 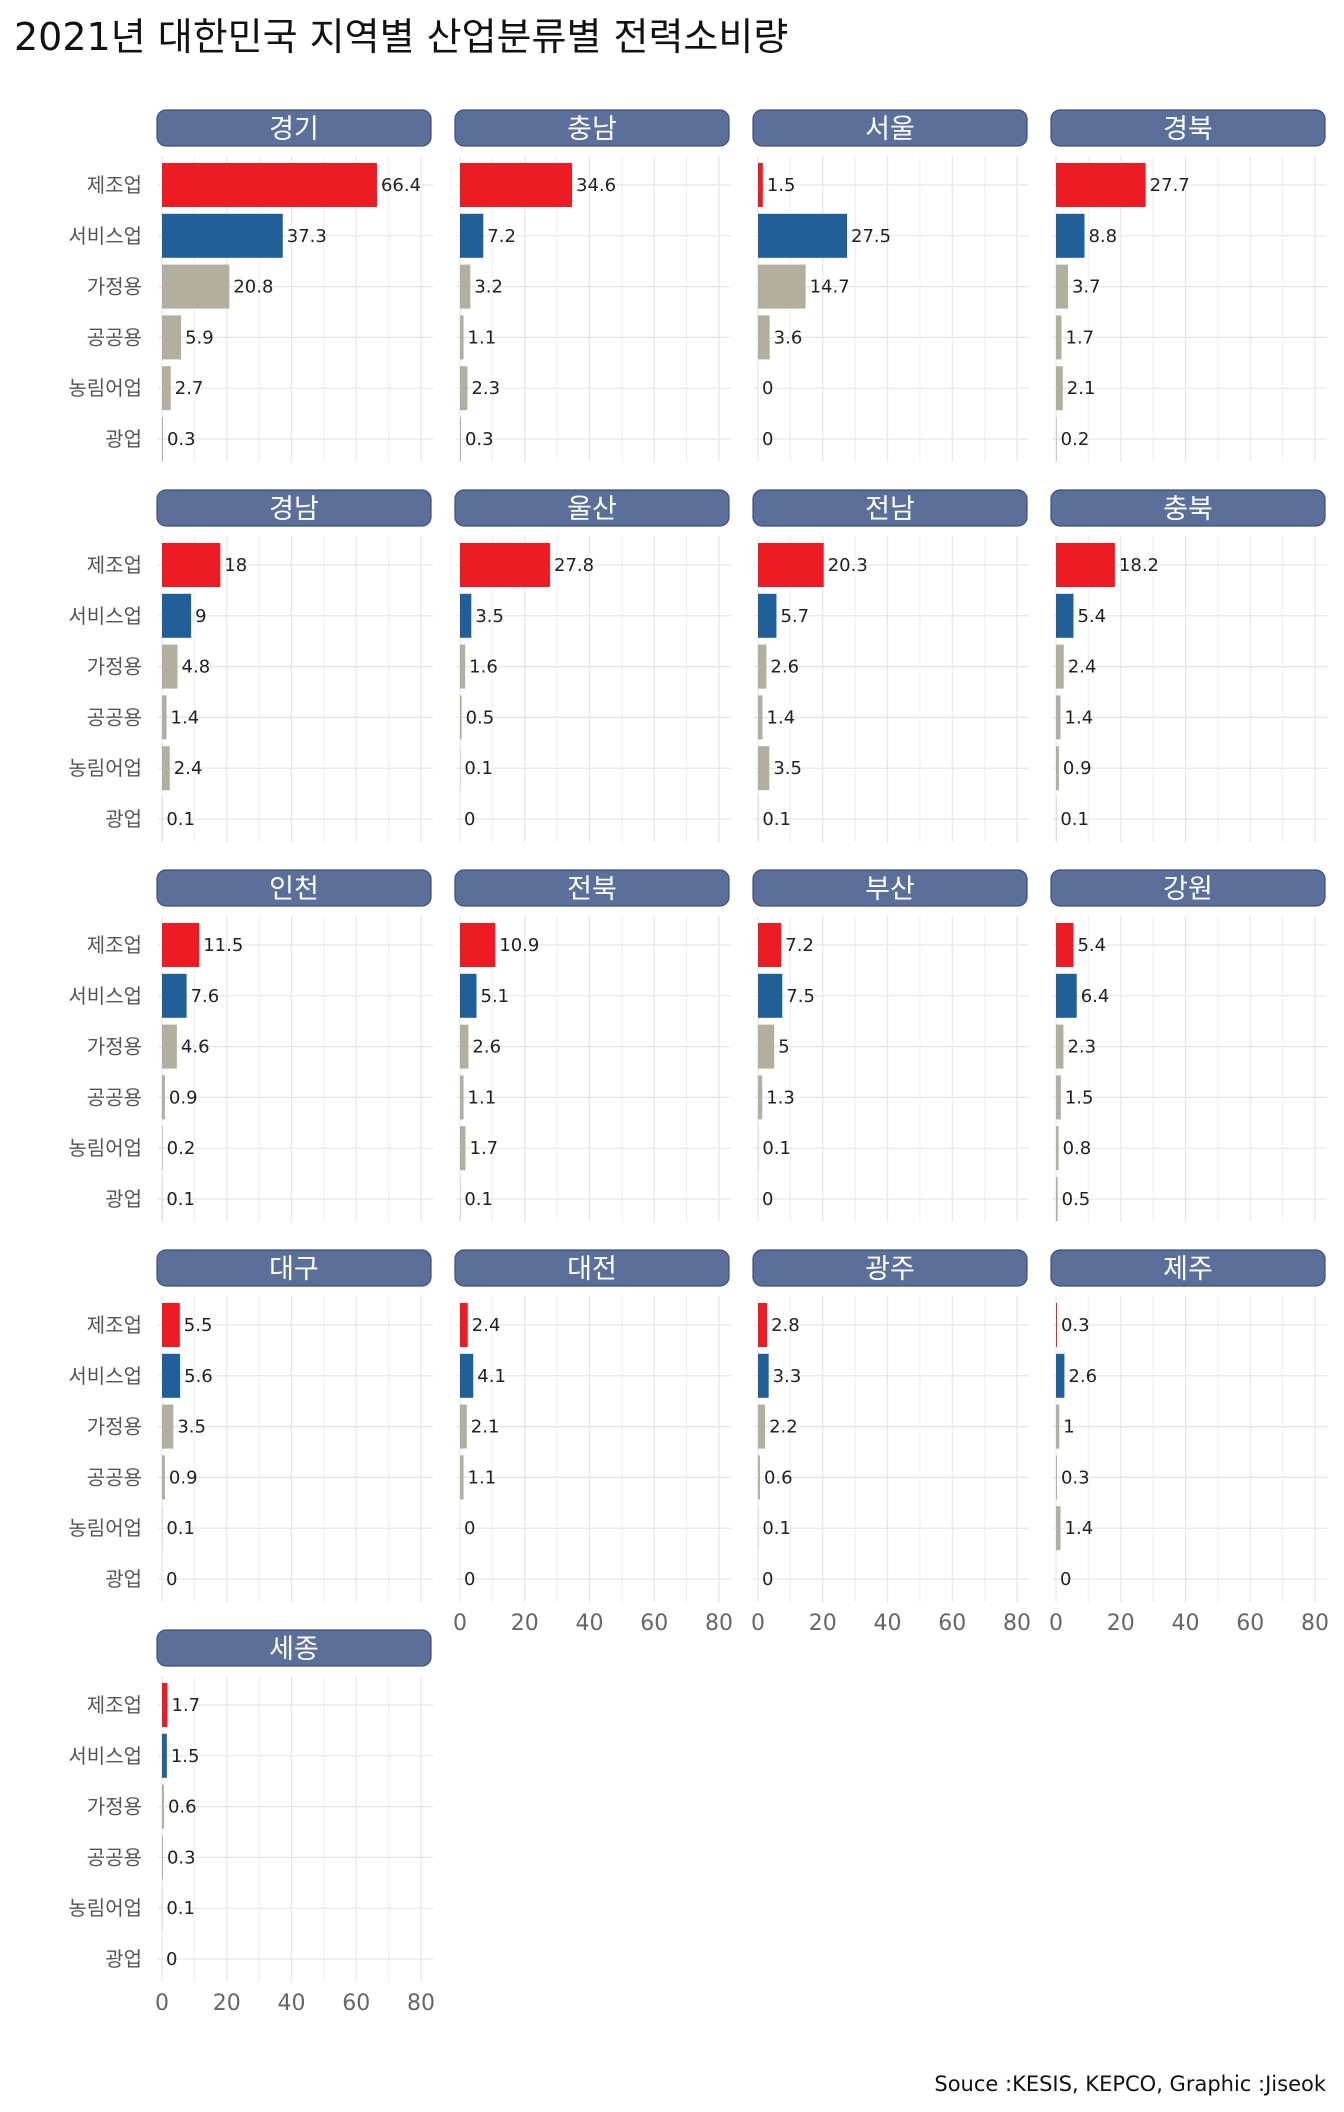 I want to click on bar-value-label: 3.3, so click(x=787, y=1376).